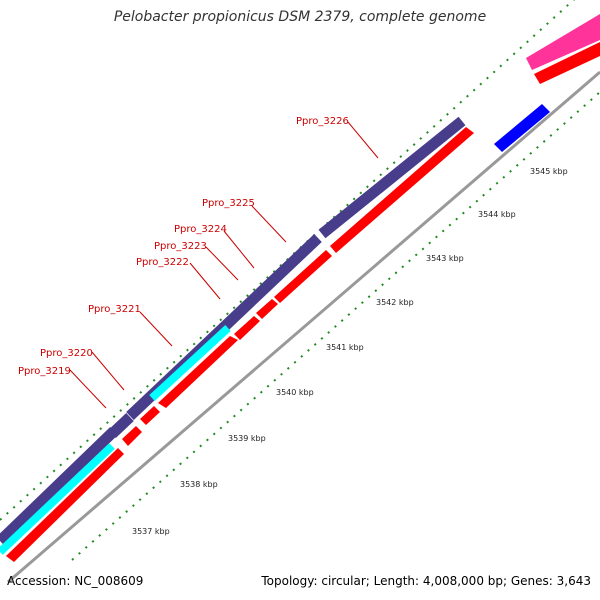 This screenshot has width=600, height=600. I want to click on pink-feature, so click(563, 42).